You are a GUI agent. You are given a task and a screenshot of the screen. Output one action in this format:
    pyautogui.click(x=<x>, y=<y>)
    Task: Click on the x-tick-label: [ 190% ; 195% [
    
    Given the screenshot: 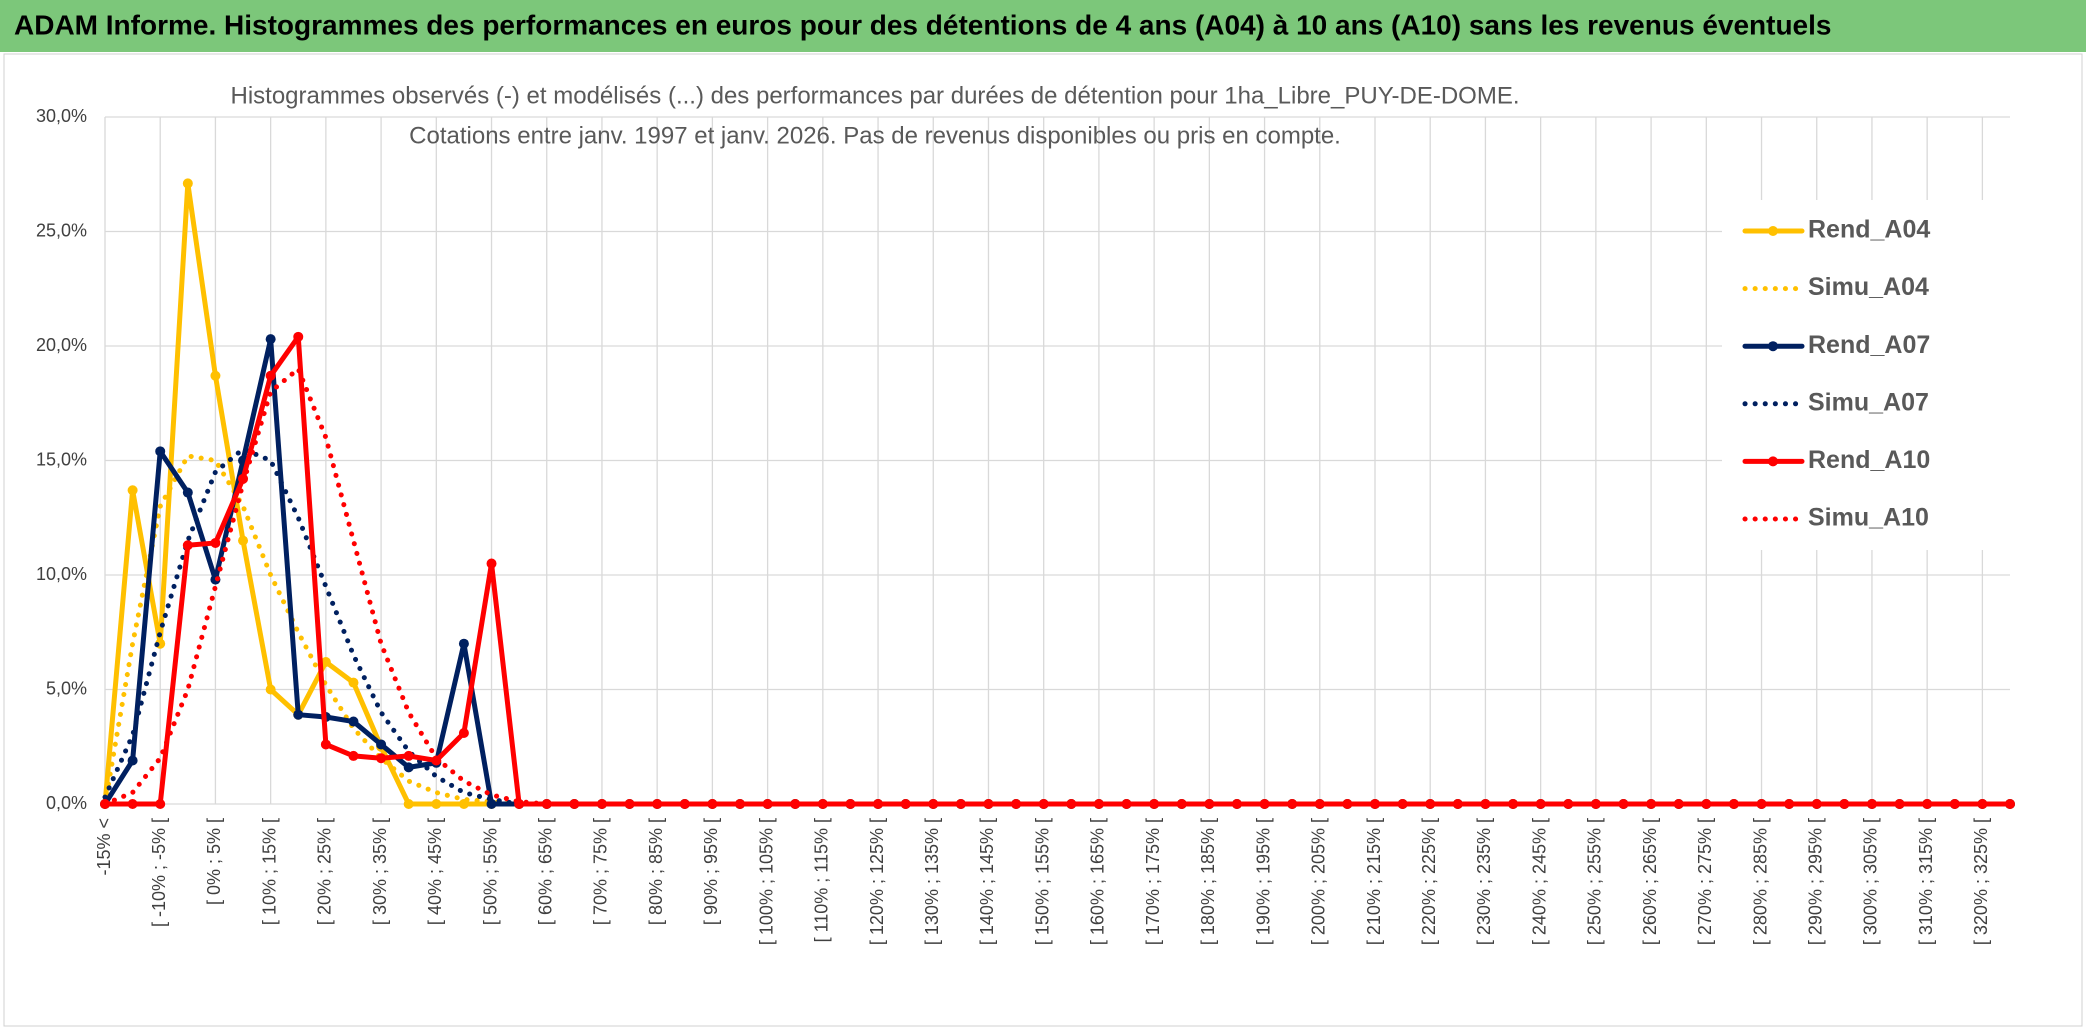 What is the action you would take?
    pyautogui.click(x=1263, y=881)
    